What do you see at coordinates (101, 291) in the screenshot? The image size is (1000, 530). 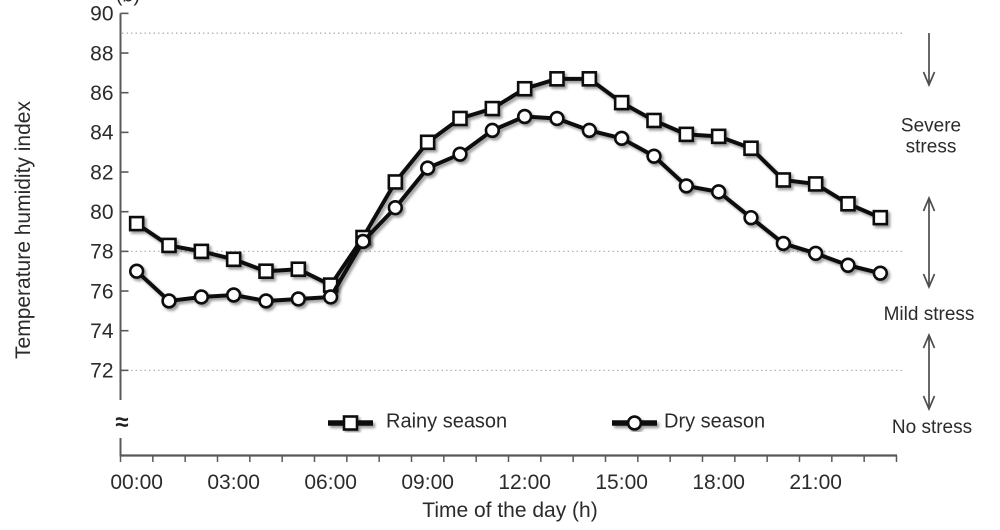 I see `y-tick-label: 76` at bounding box center [101, 291].